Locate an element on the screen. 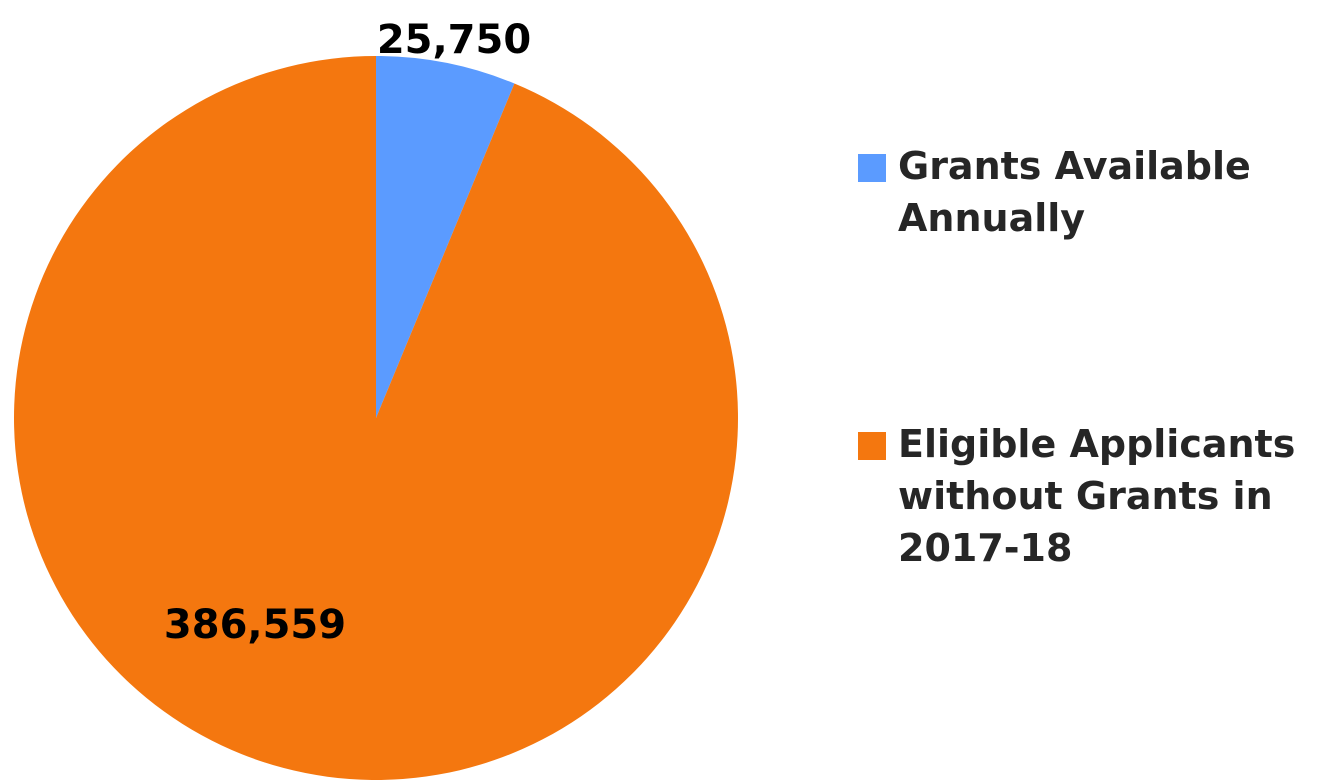 Image resolution: width=1340 pixels, height=781 pixels. pie-slice-grants-available is located at coordinates (445, 237).